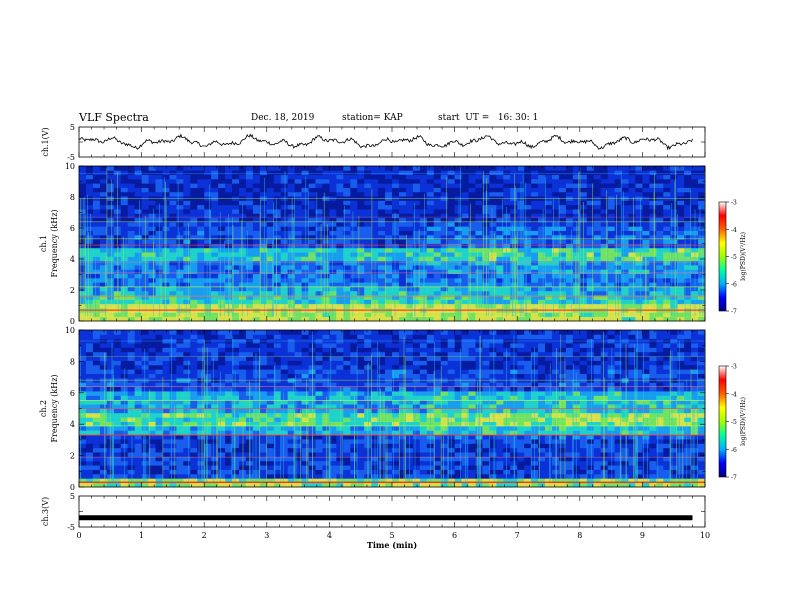  I want to click on y-axis-label: Frequency (kHz), so click(54, 243).